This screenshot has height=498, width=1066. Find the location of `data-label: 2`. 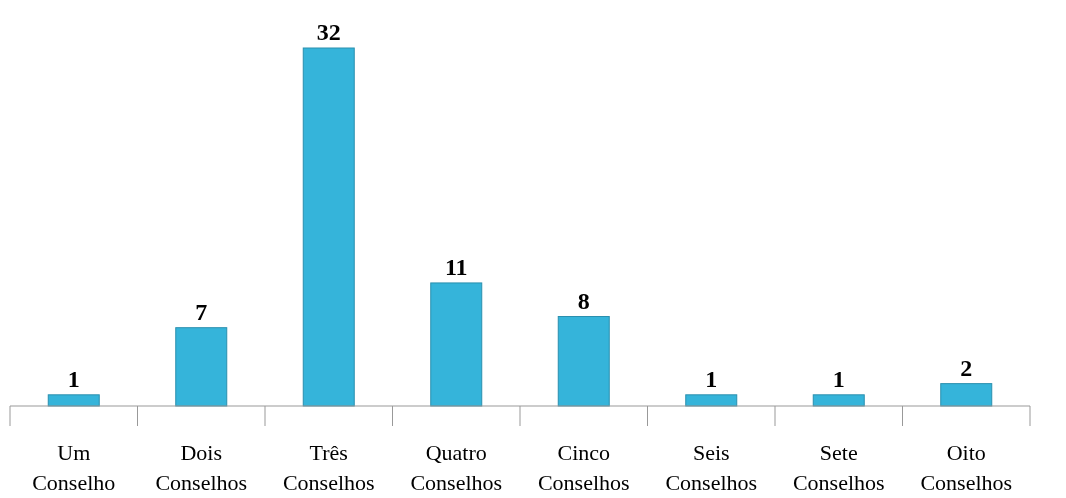

data-label: 2 is located at coordinates (966, 367).